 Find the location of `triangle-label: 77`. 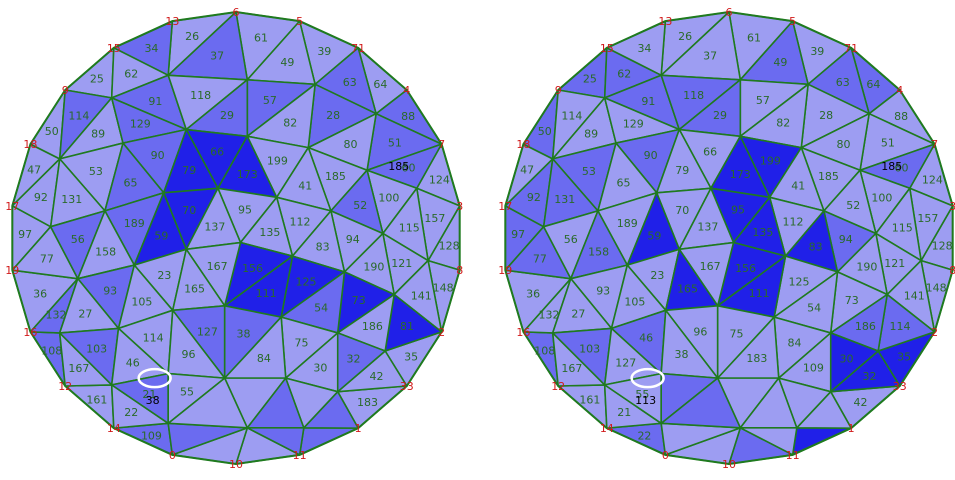

triangle-label: 77 is located at coordinates (540, 259).